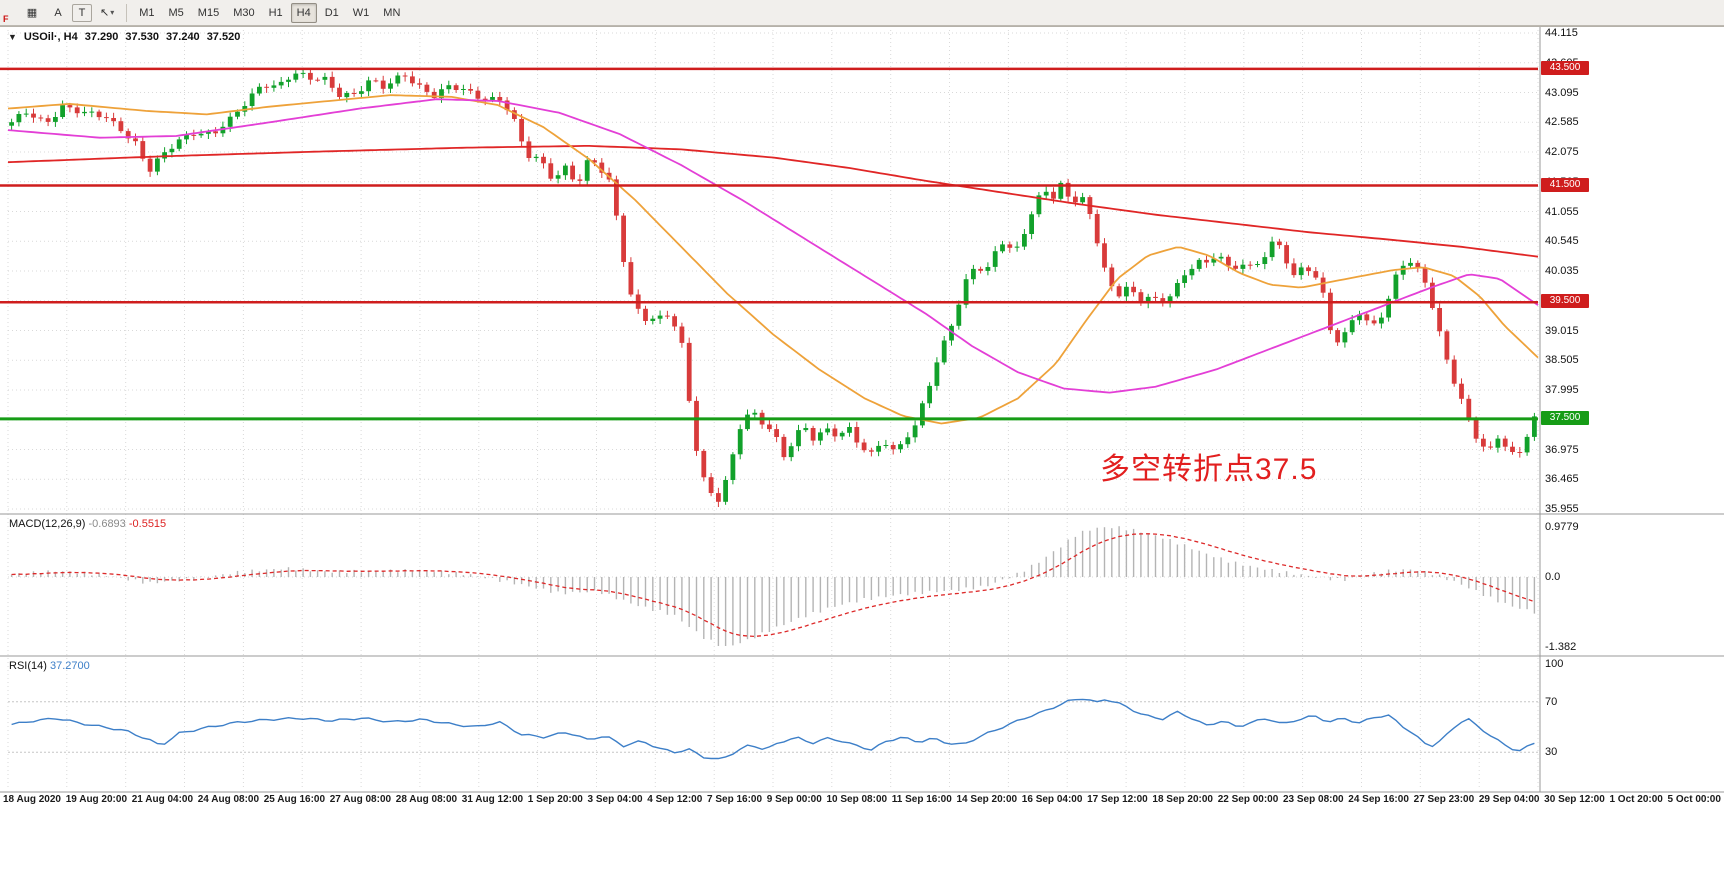 This screenshot has width=1724, height=895. I want to click on timeframe-h1-button: H1, so click(276, 13).